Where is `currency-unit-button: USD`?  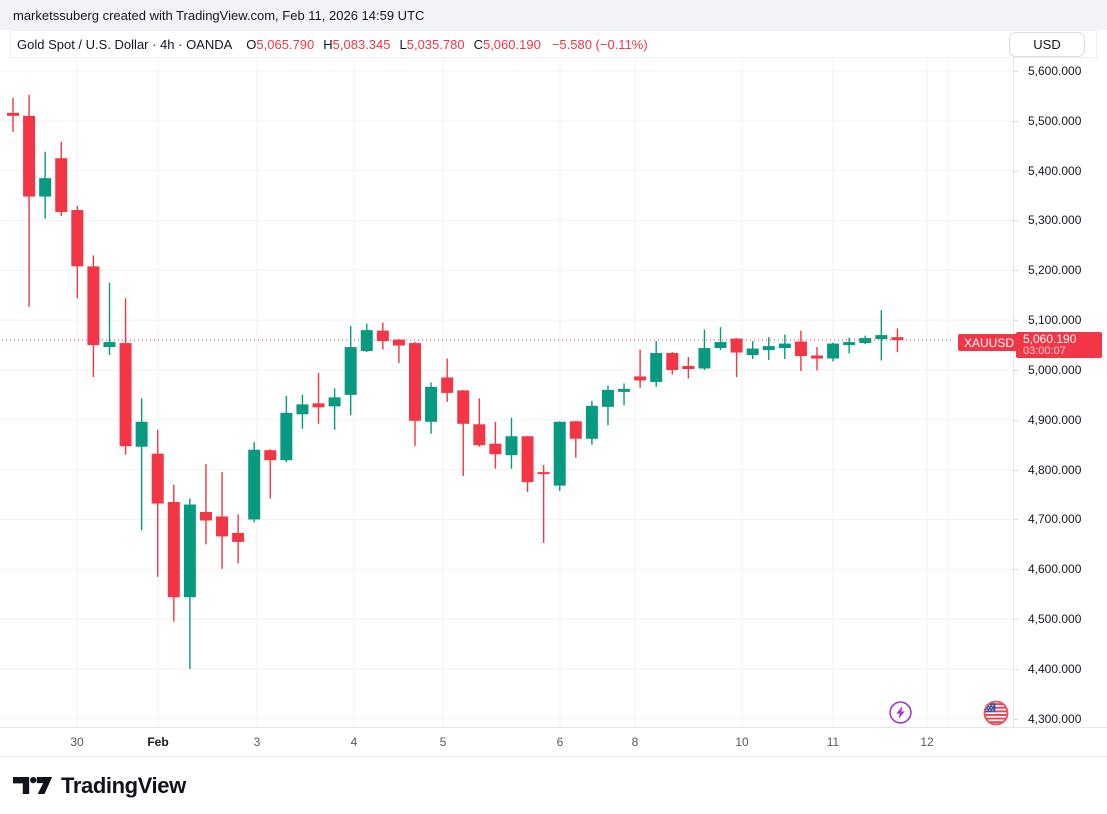 currency-unit-button: USD is located at coordinates (1047, 44).